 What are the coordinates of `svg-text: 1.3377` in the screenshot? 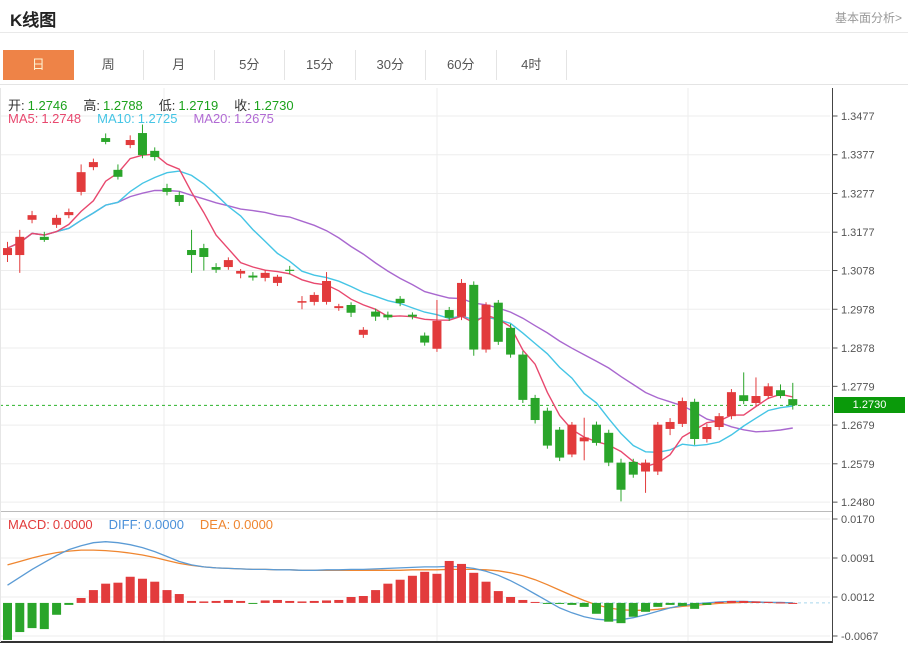 It's located at (858, 156).